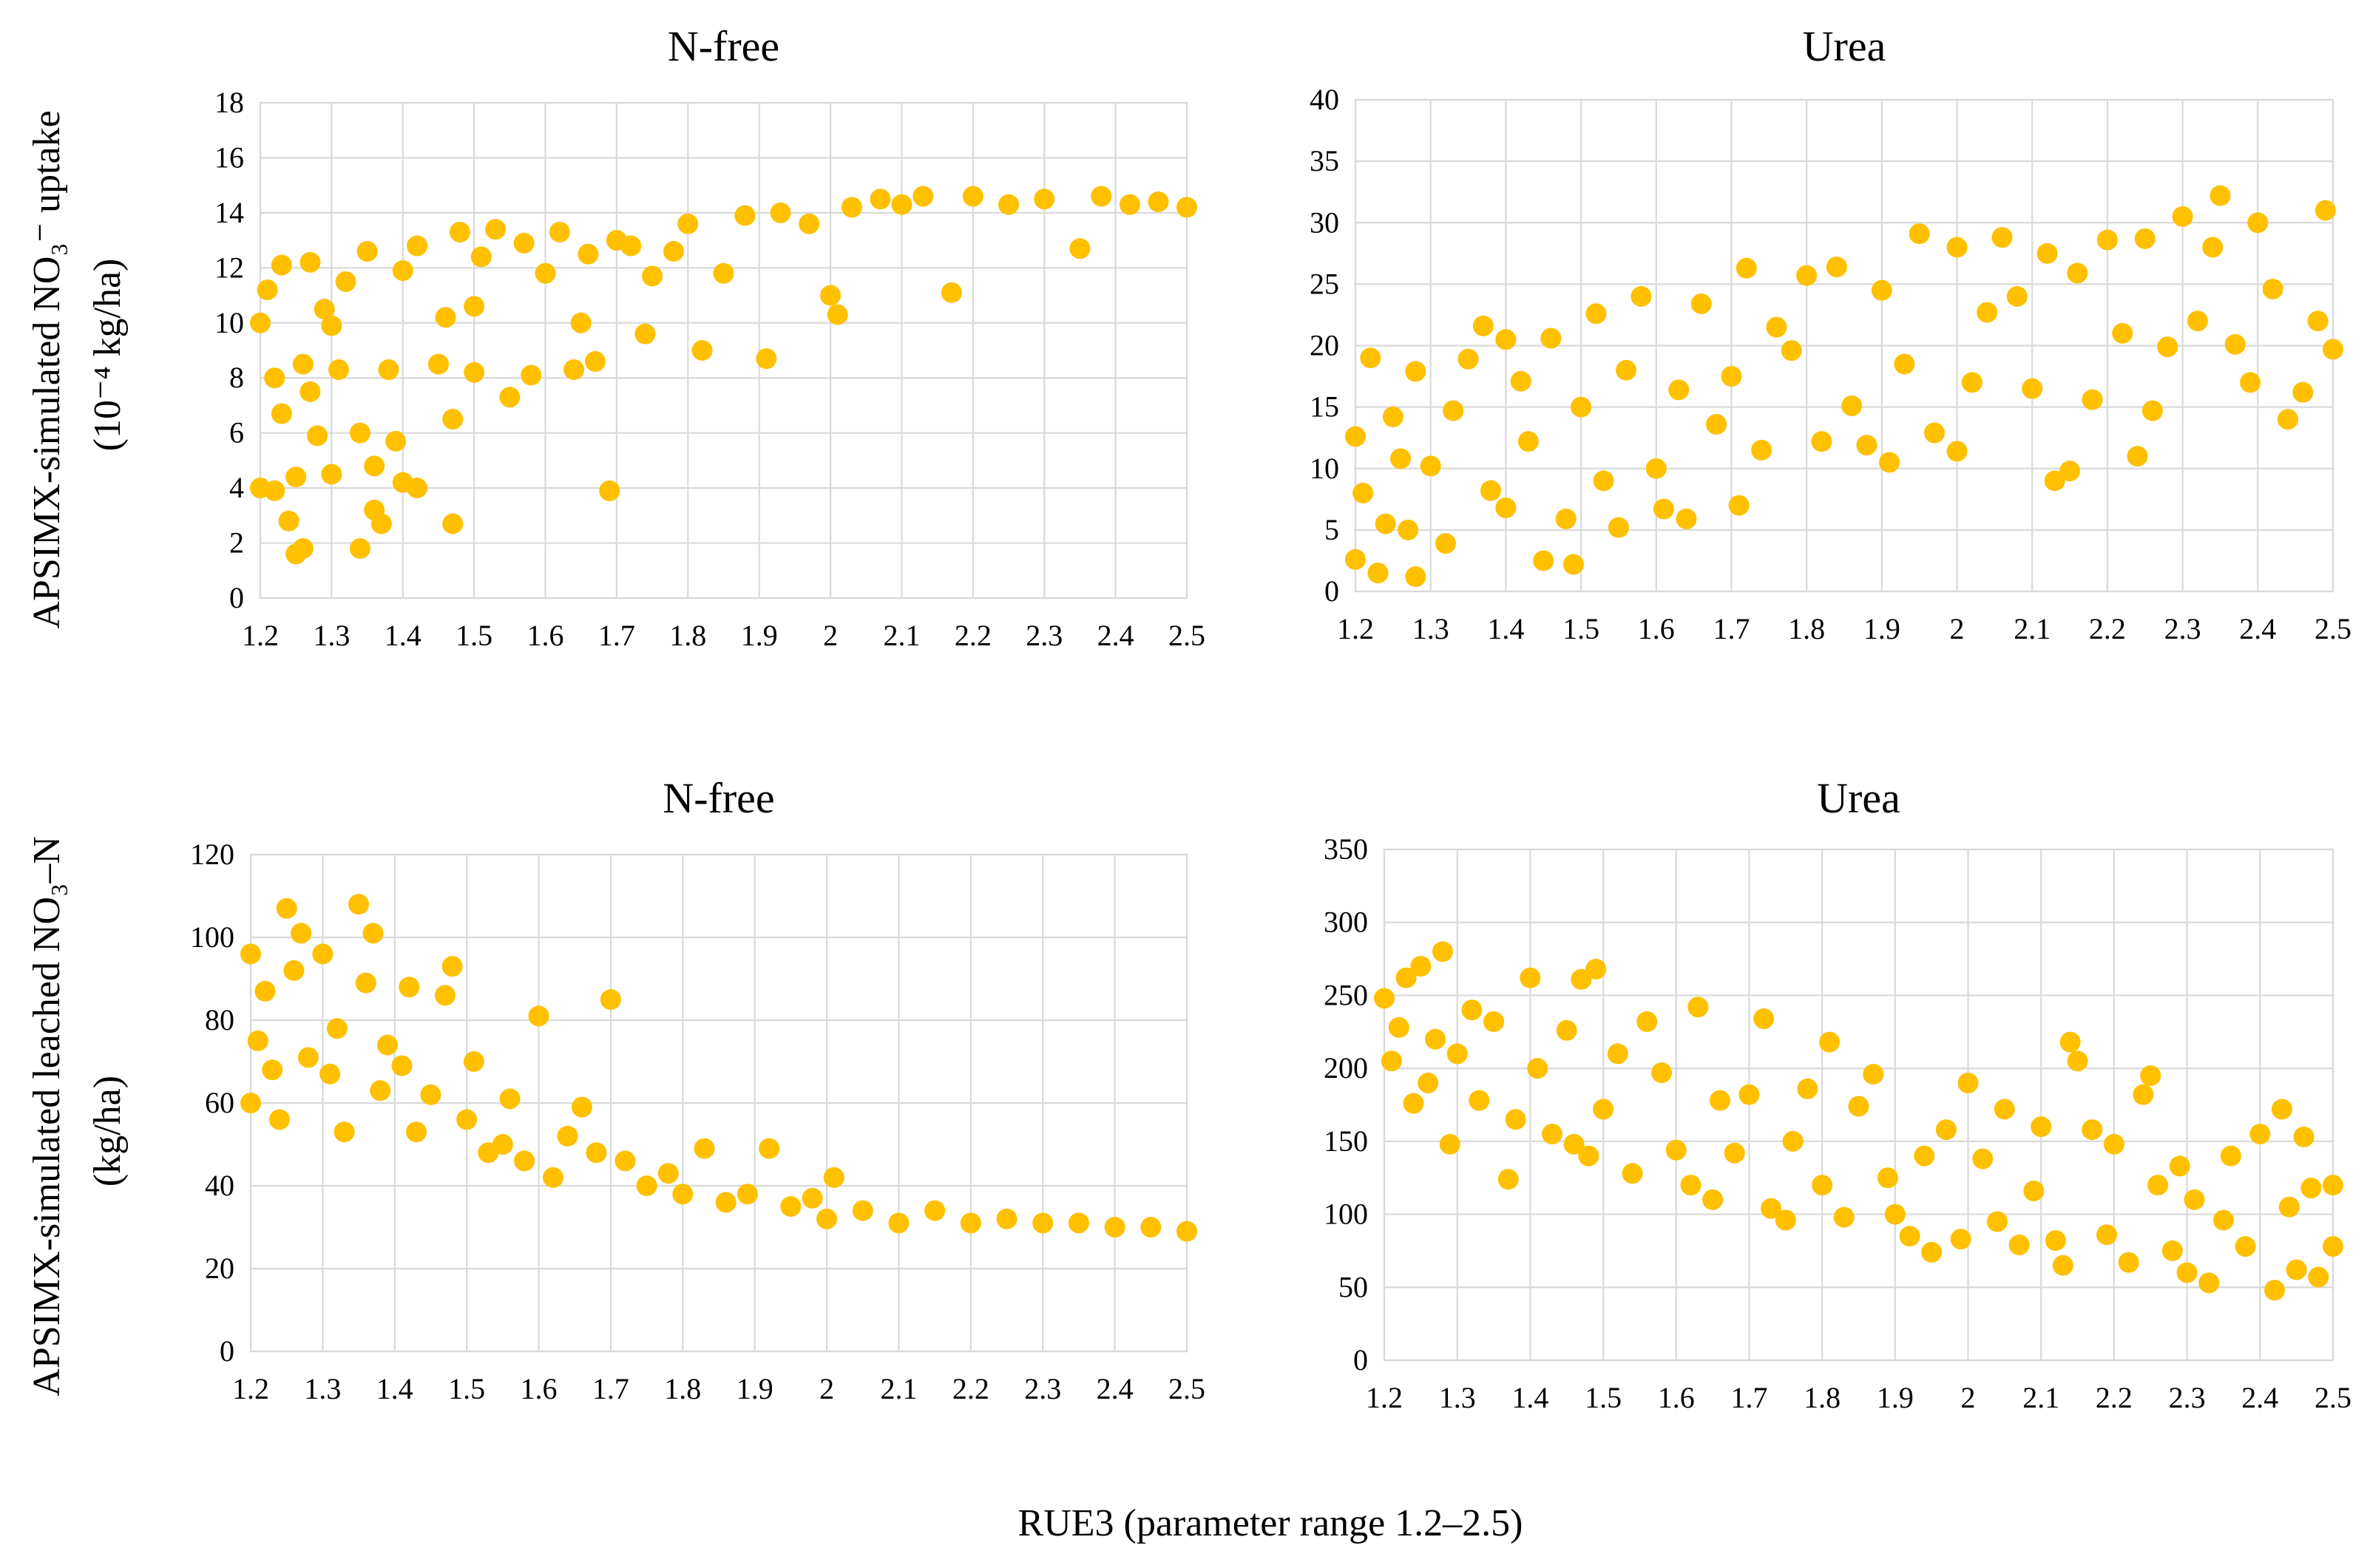  I want to click on y-tick-label: 0, so click(1360, 1360).